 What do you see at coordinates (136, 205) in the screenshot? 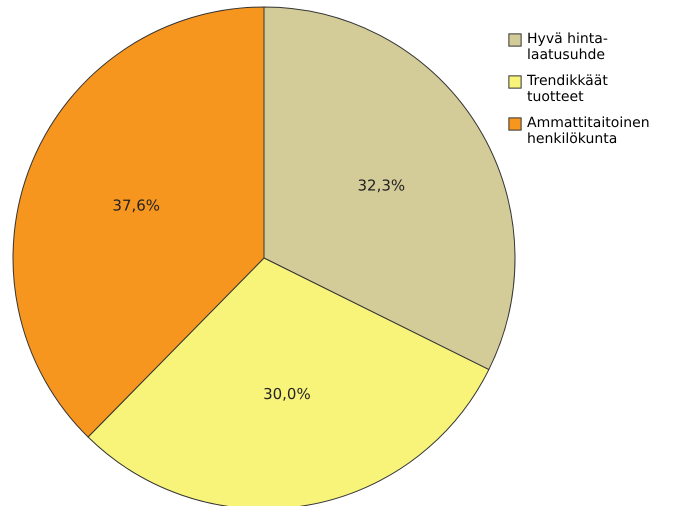
I see `data-label: 37,6%` at bounding box center [136, 205].